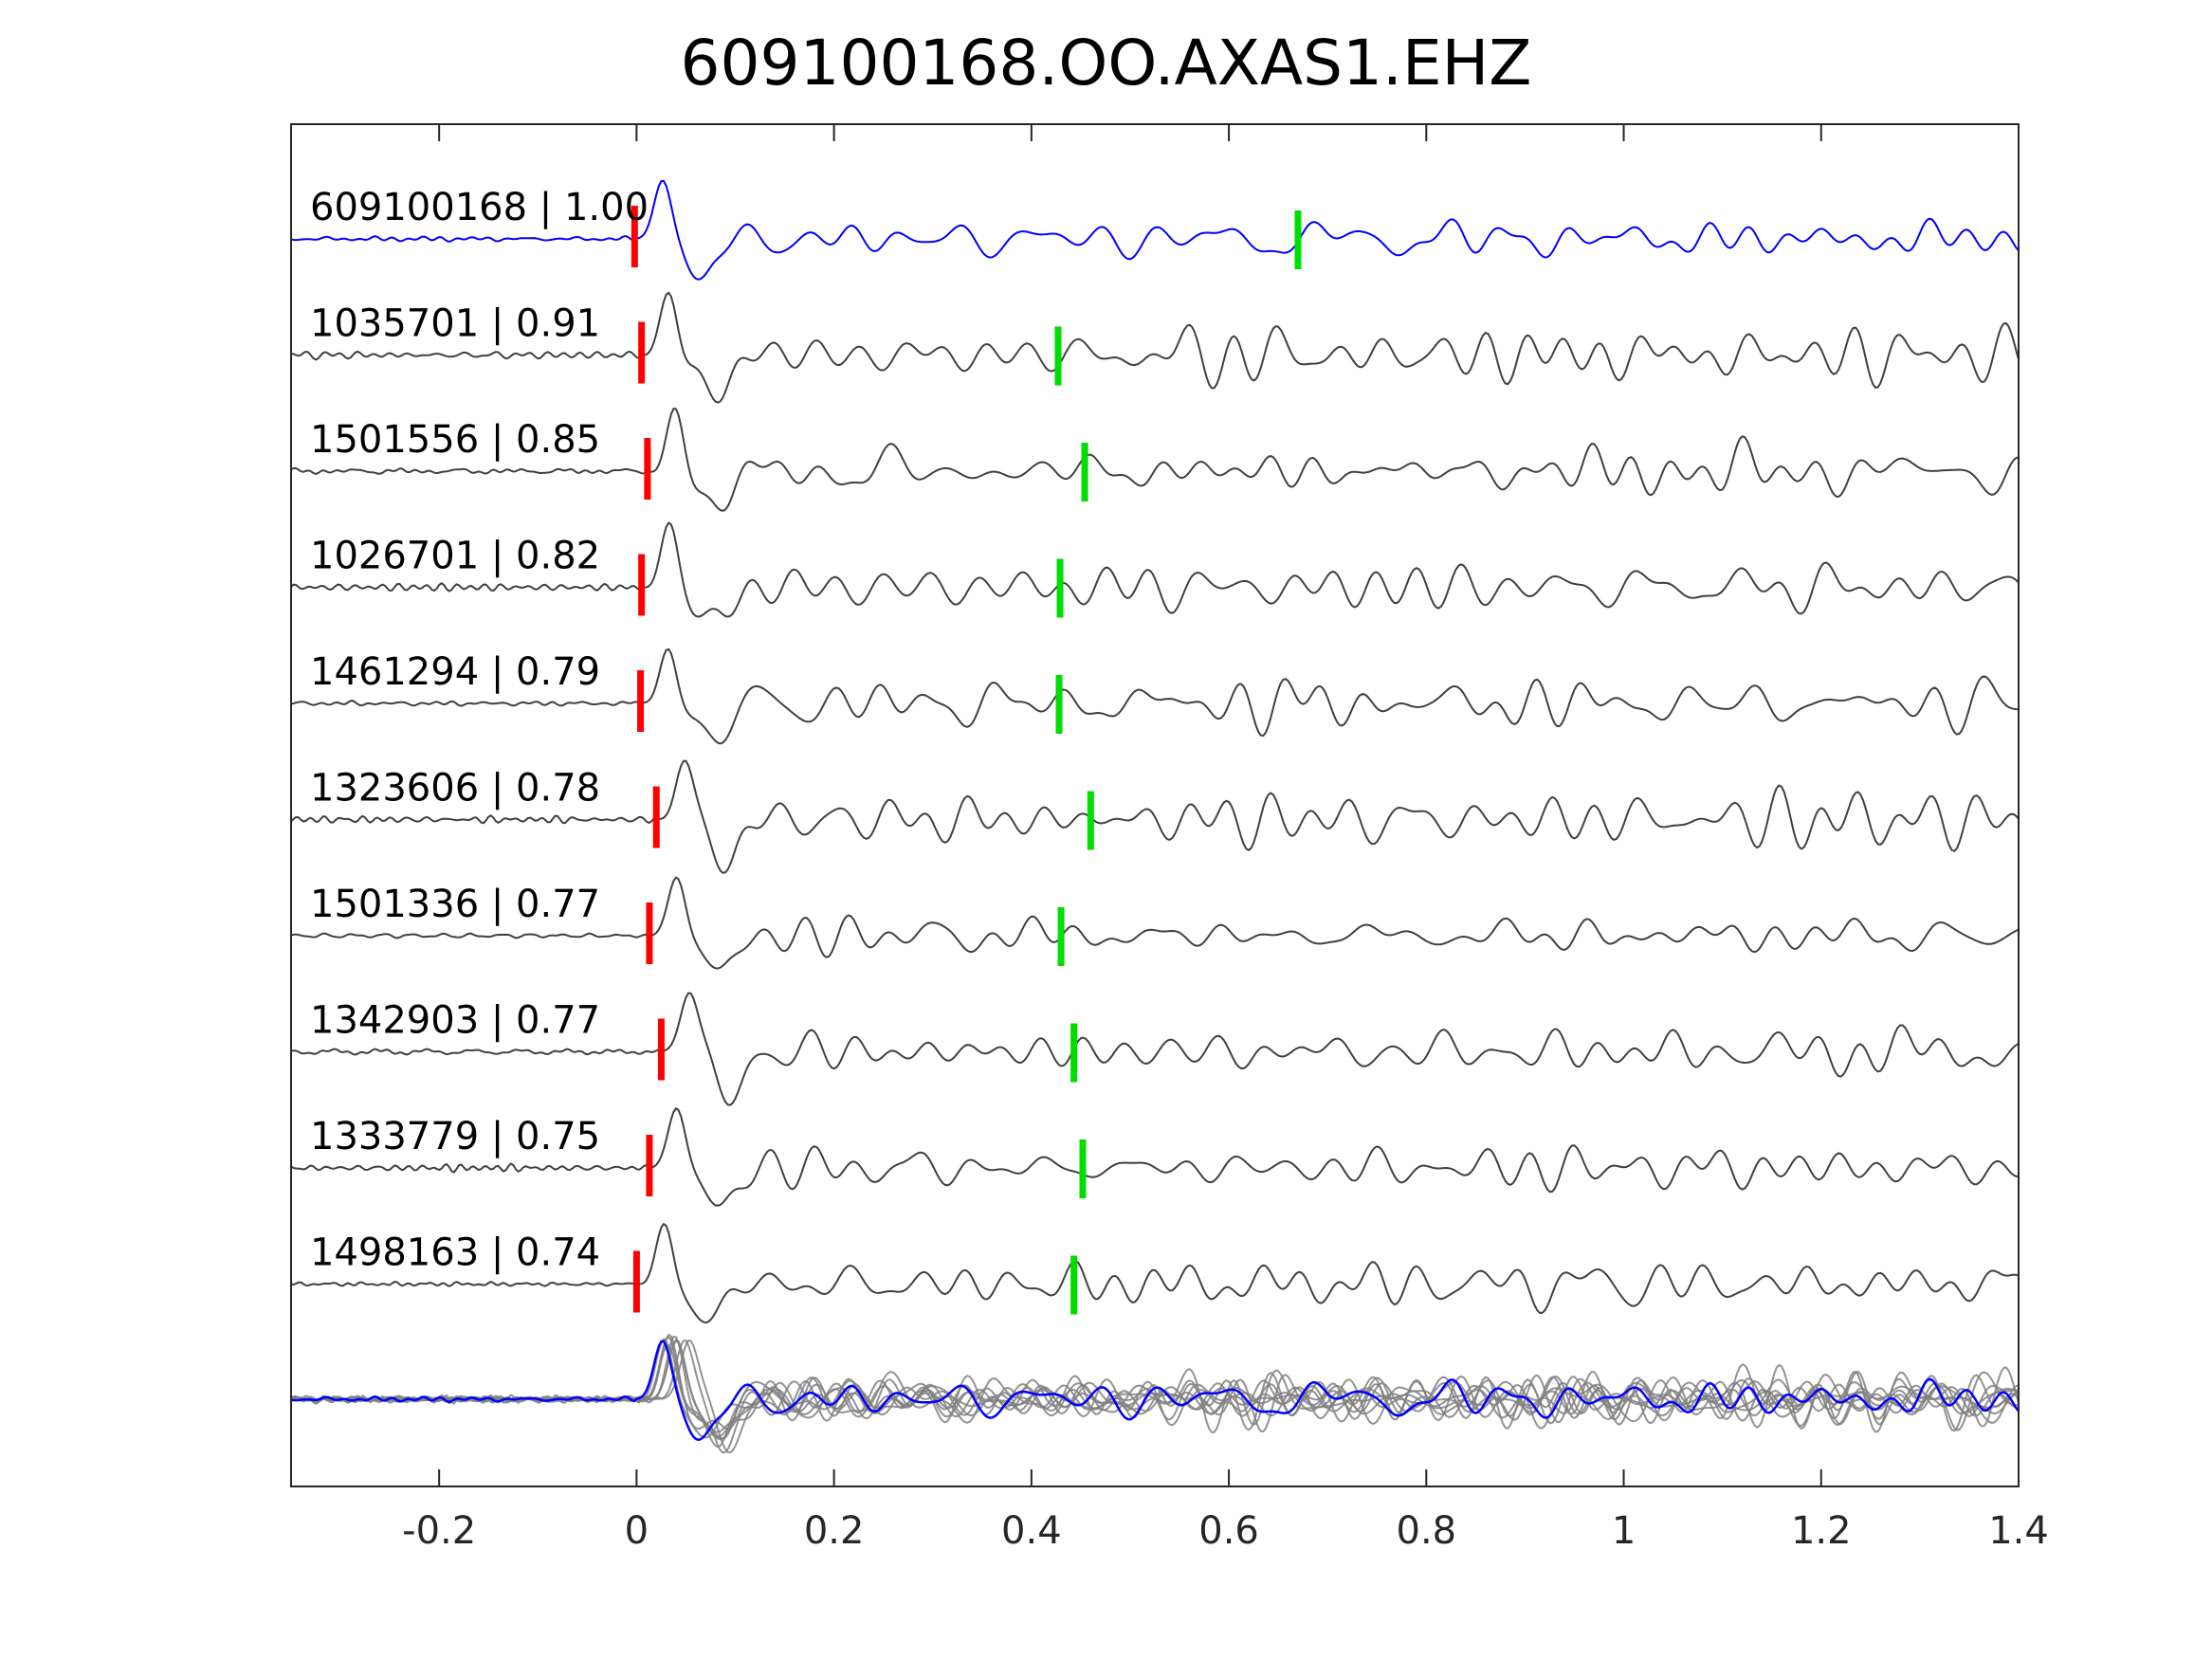 This screenshot has height=1659, width=2212. What do you see at coordinates (2018, 1531) in the screenshot?
I see `x-tick-label: 1.4` at bounding box center [2018, 1531].